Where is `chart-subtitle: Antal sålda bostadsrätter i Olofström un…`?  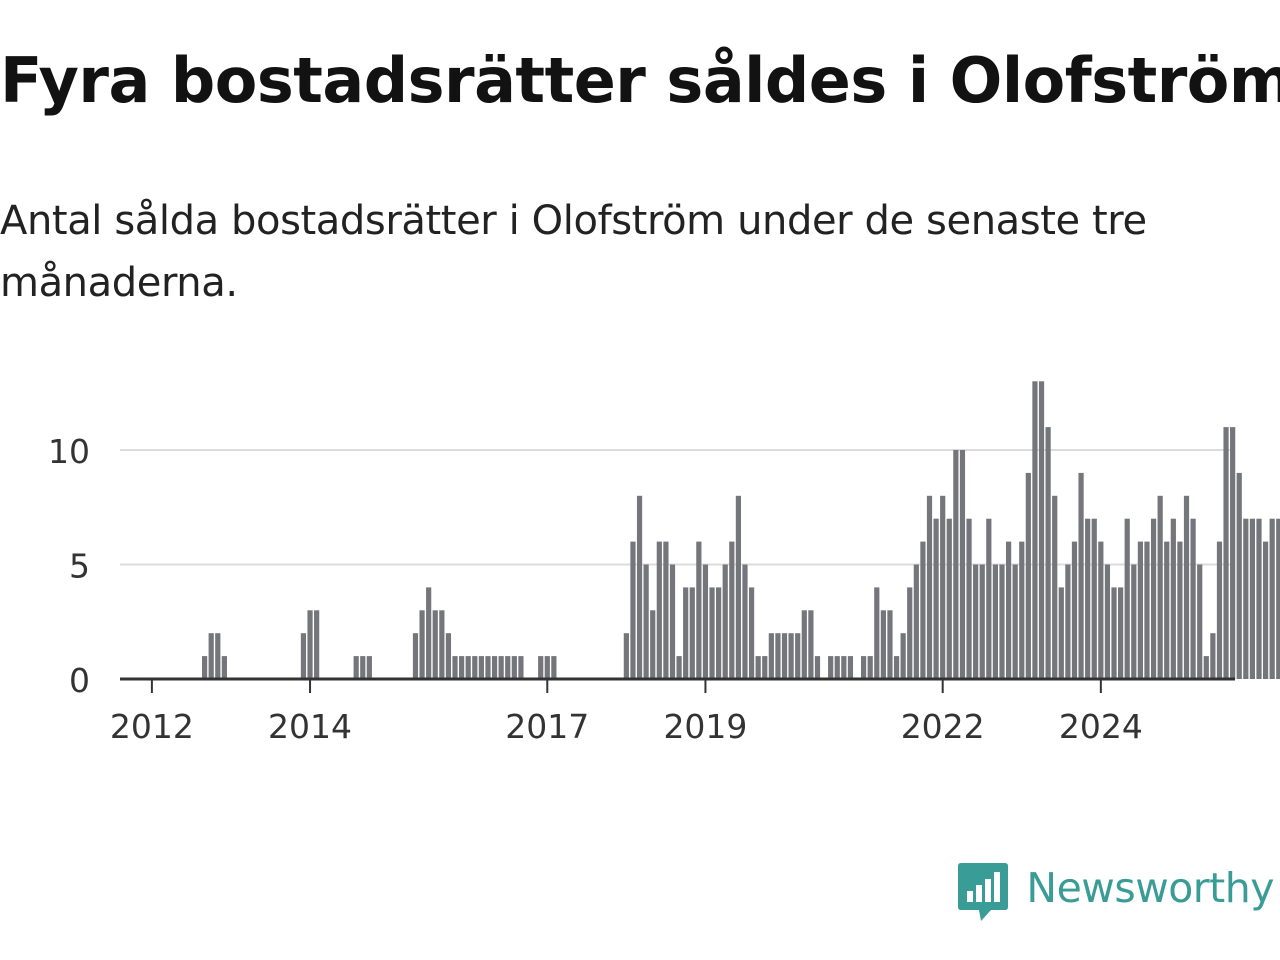
chart-subtitle: Antal sålda bostadsrätter i Olofström un… is located at coordinates (573, 252).